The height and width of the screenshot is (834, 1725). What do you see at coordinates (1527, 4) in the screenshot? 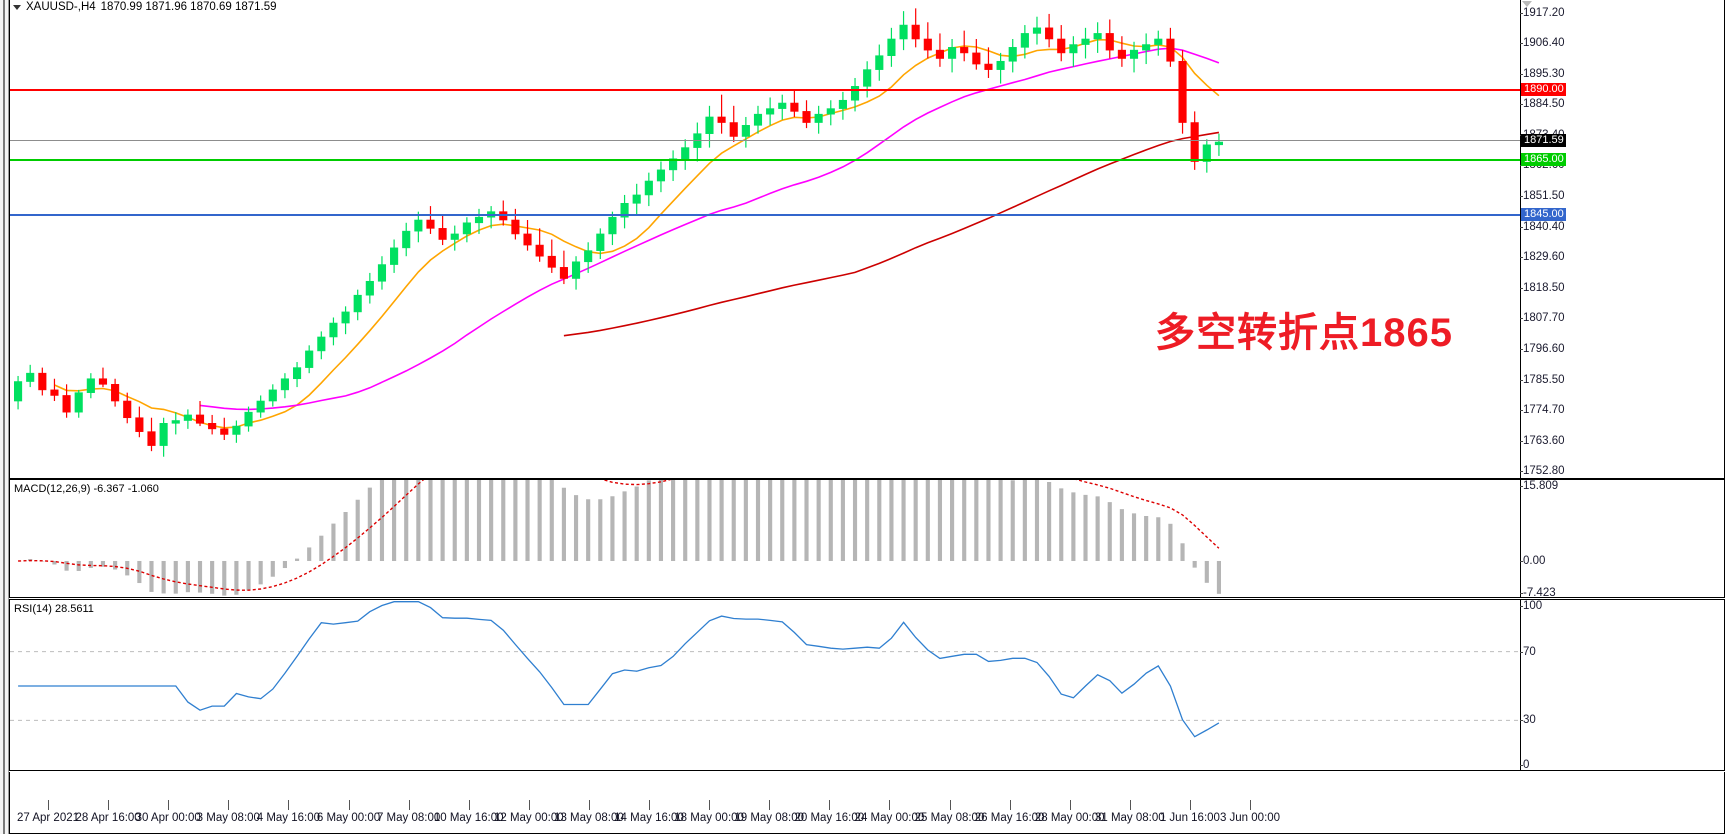
I see `collapse-chevron-icon` at bounding box center [1527, 4].